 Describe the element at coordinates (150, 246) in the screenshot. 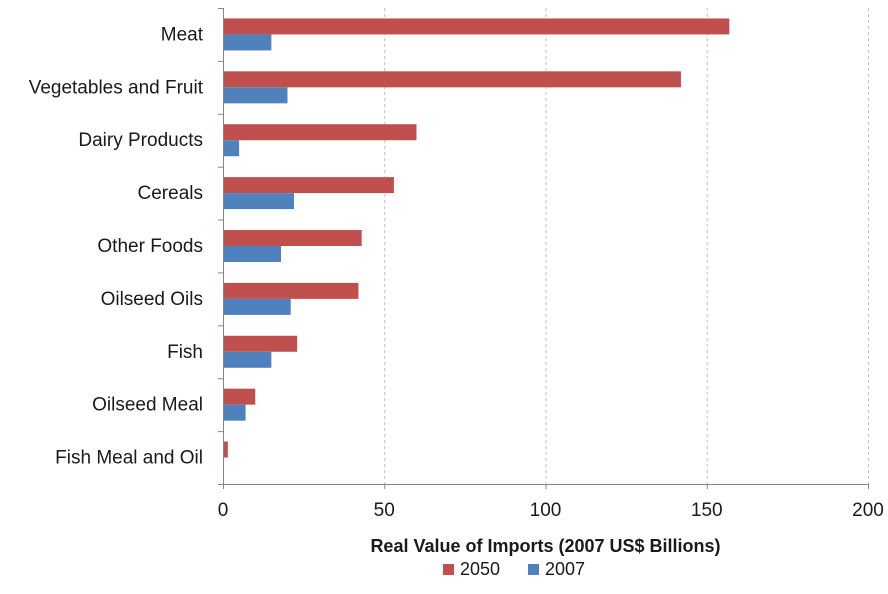

I see `category-label-other-foods: Other Foods` at that location.